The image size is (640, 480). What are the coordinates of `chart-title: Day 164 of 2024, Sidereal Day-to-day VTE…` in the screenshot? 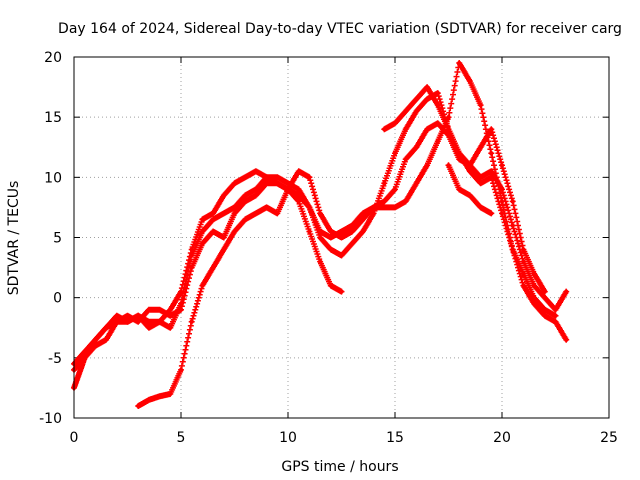 It's located at (340, 29).